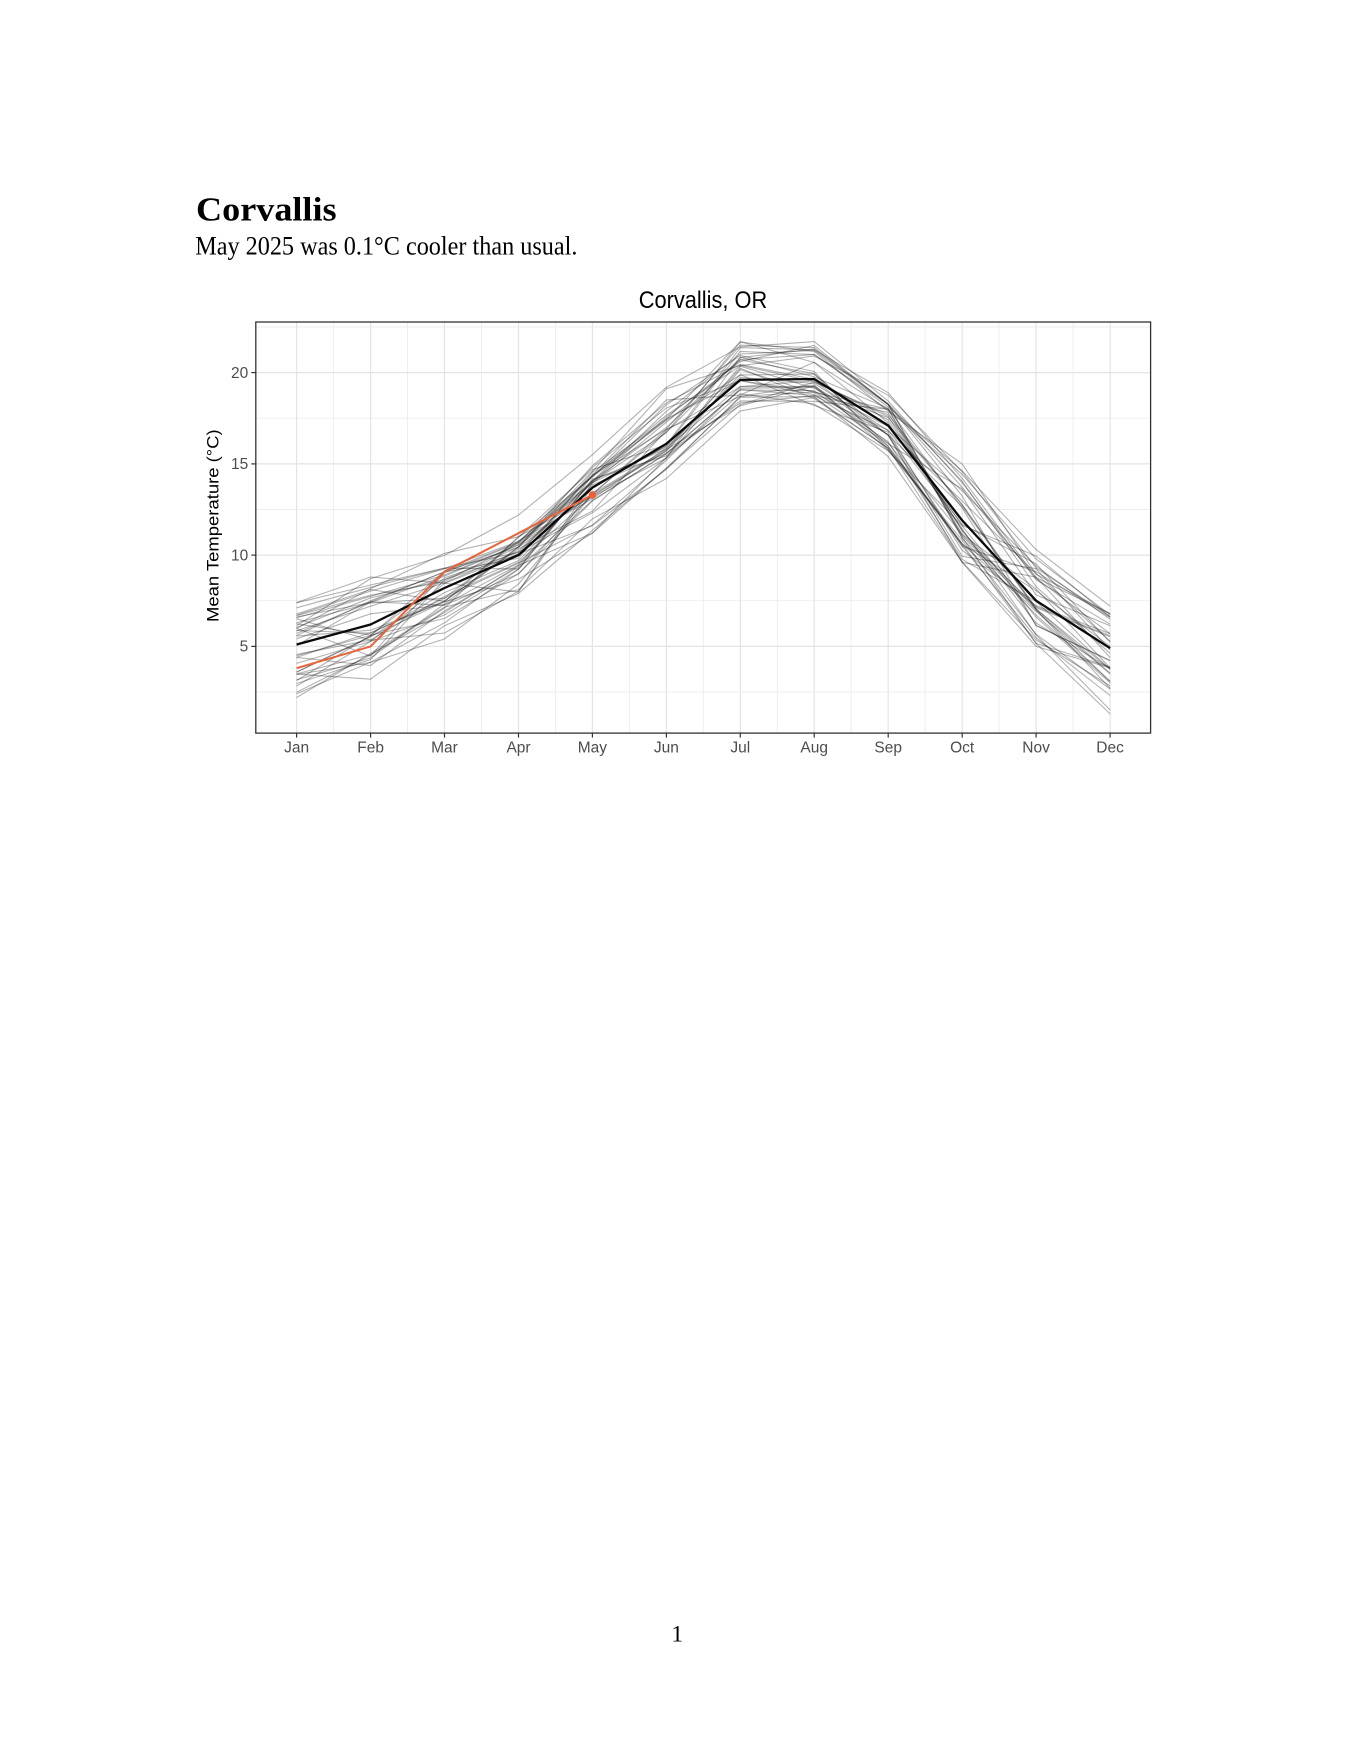 This screenshot has width=1357, height=1762. I want to click on svg-text: Mean Temperature (°C), so click(213, 525).